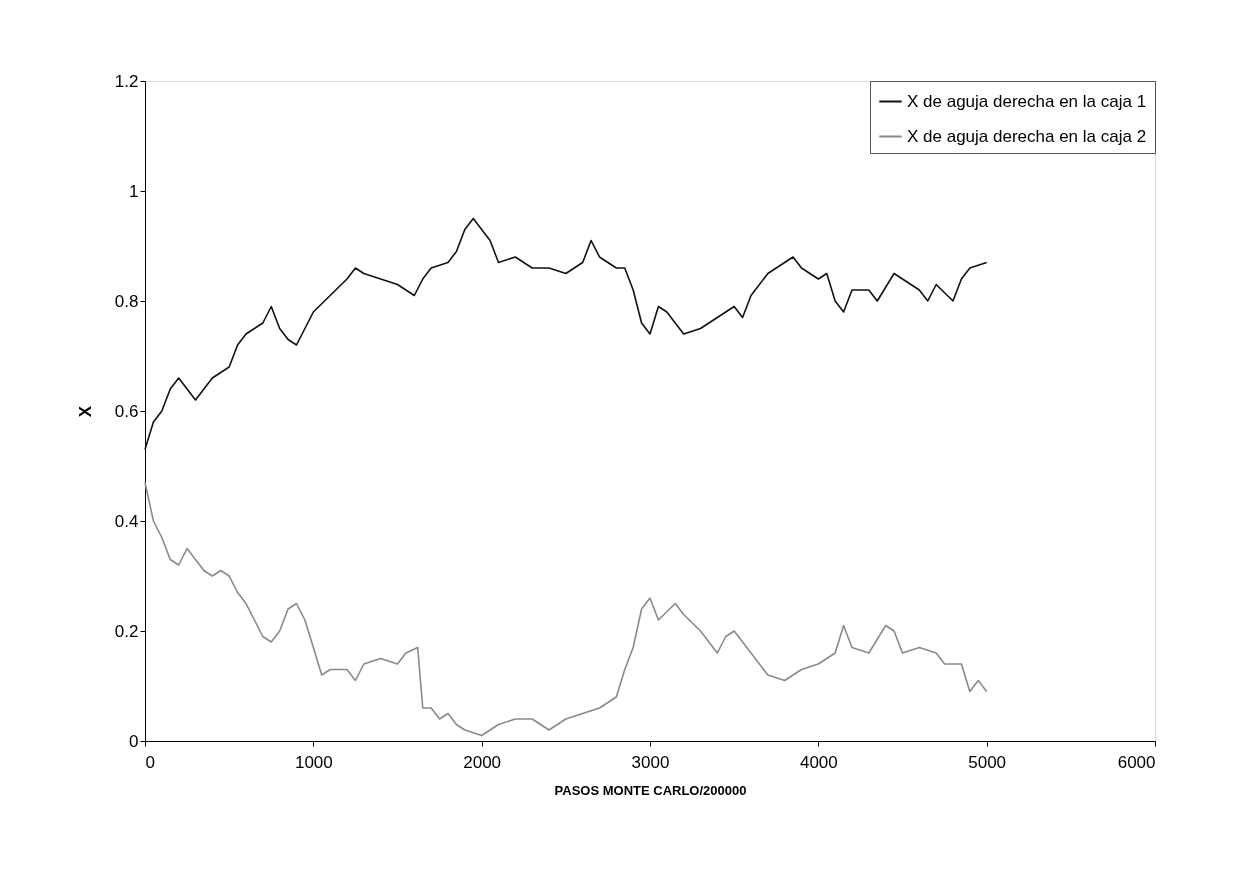  Describe the element at coordinates (134, 191) in the screenshot. I see `y-tick-label: 1` at that location.